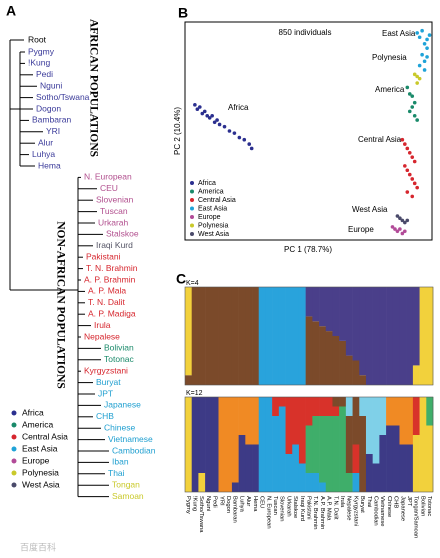  I want to click on leaf-label: Hema, so click(49, 165).